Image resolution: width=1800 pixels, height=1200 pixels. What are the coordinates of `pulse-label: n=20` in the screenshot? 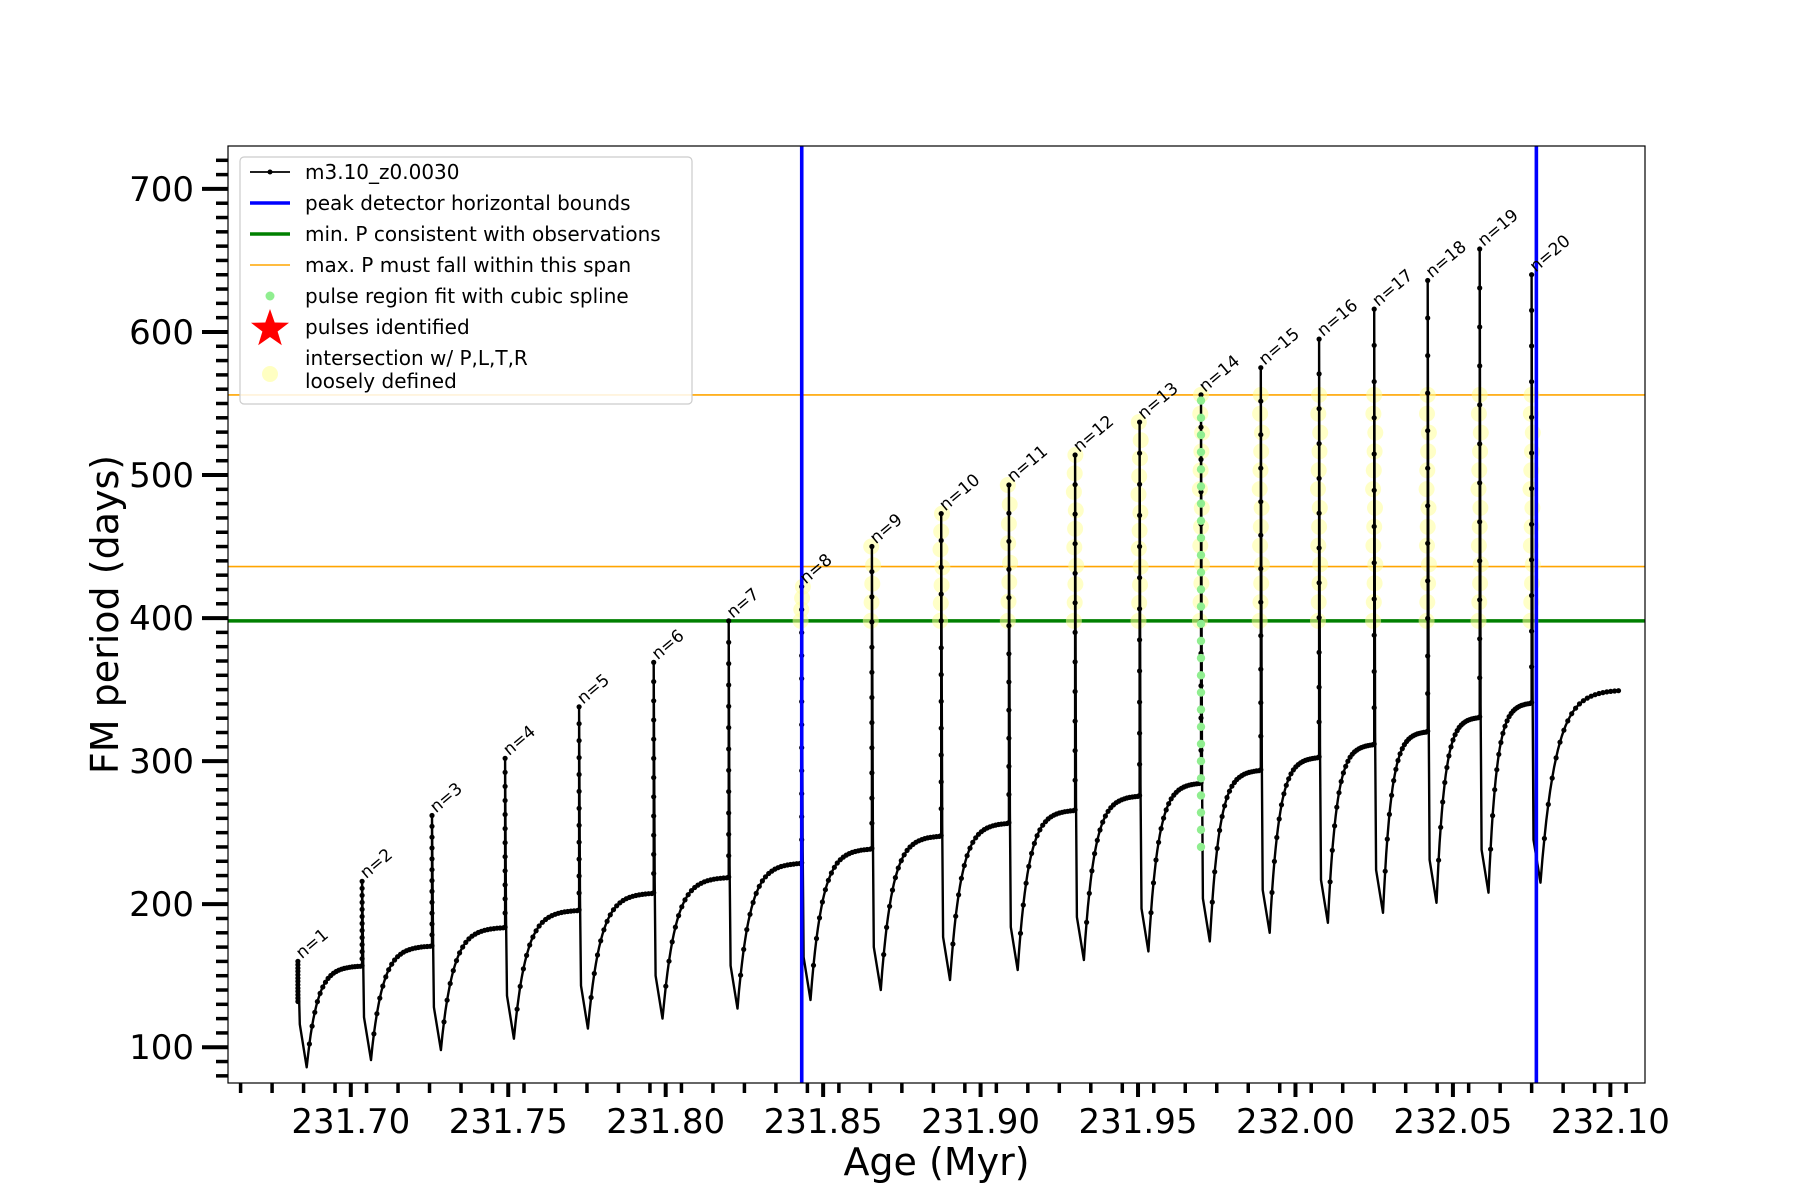 It's located at (1550, 253).